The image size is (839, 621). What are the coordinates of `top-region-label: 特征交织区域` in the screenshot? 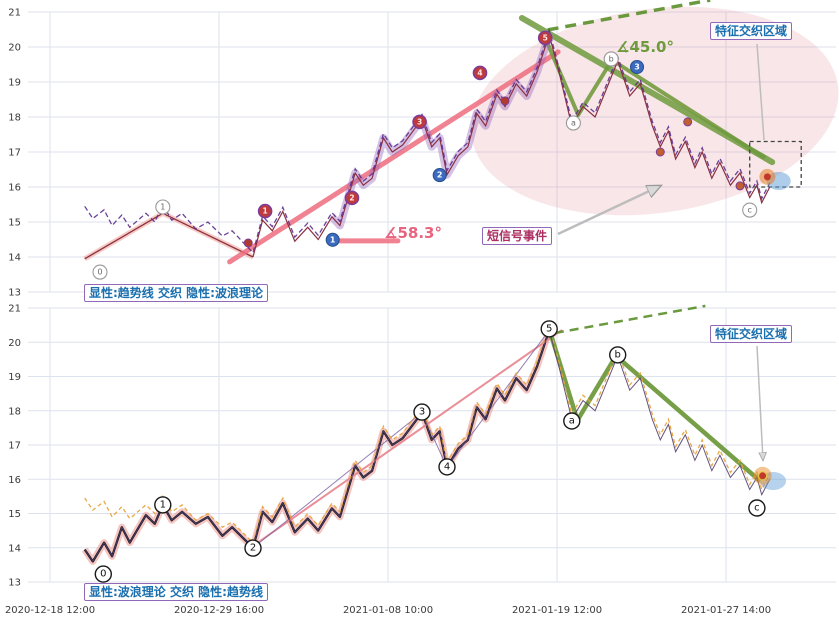 It's located at (751, 31).